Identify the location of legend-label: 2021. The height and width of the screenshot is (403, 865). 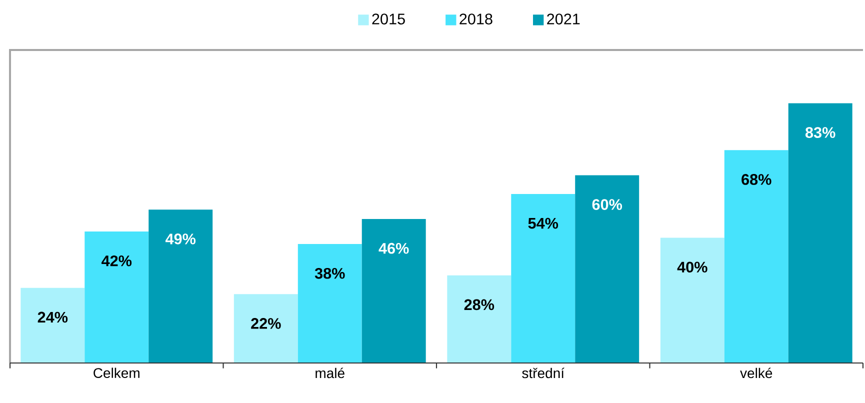
(563, 19).